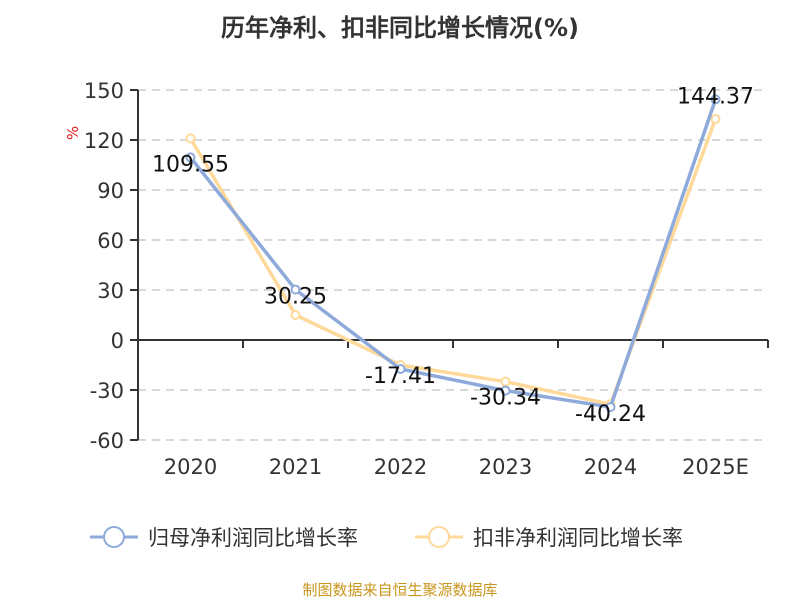 This screenshot has height=600, width=800. I want to click on x-tick-label: 2025E, so click(715, 467).